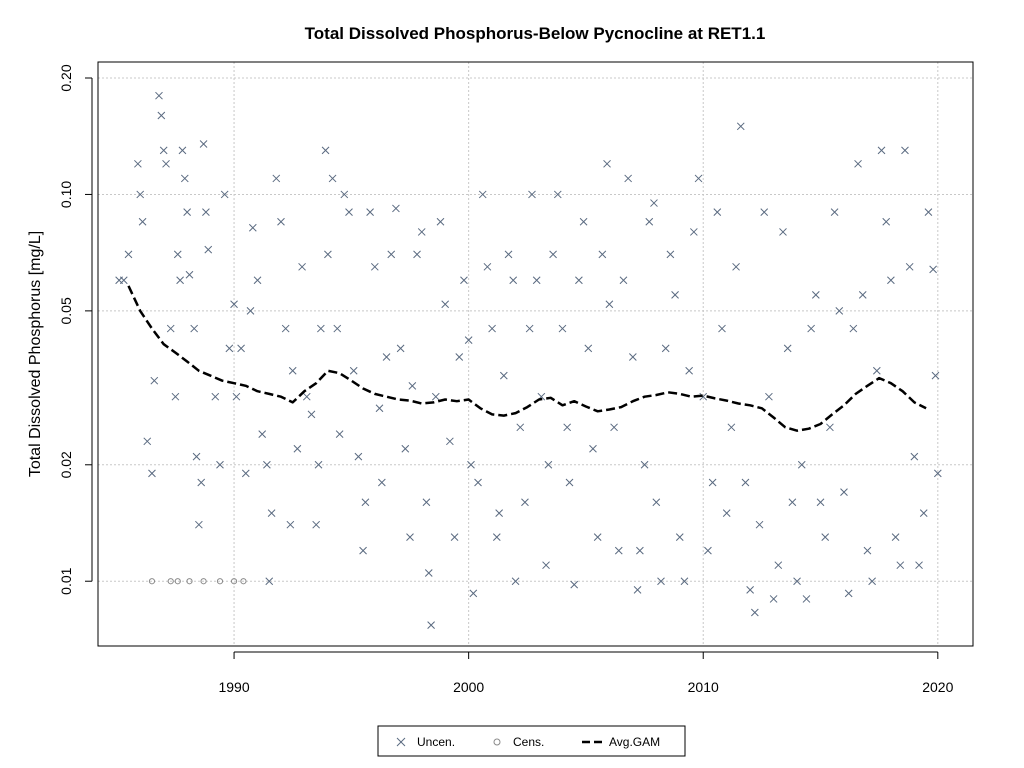 Image resolution: width=1024 pixels, height=768 pixels. Describe the element at coordinates (634, 742) in the screenshot. I see `legend-label-gam: Avg.GAM` at that location.